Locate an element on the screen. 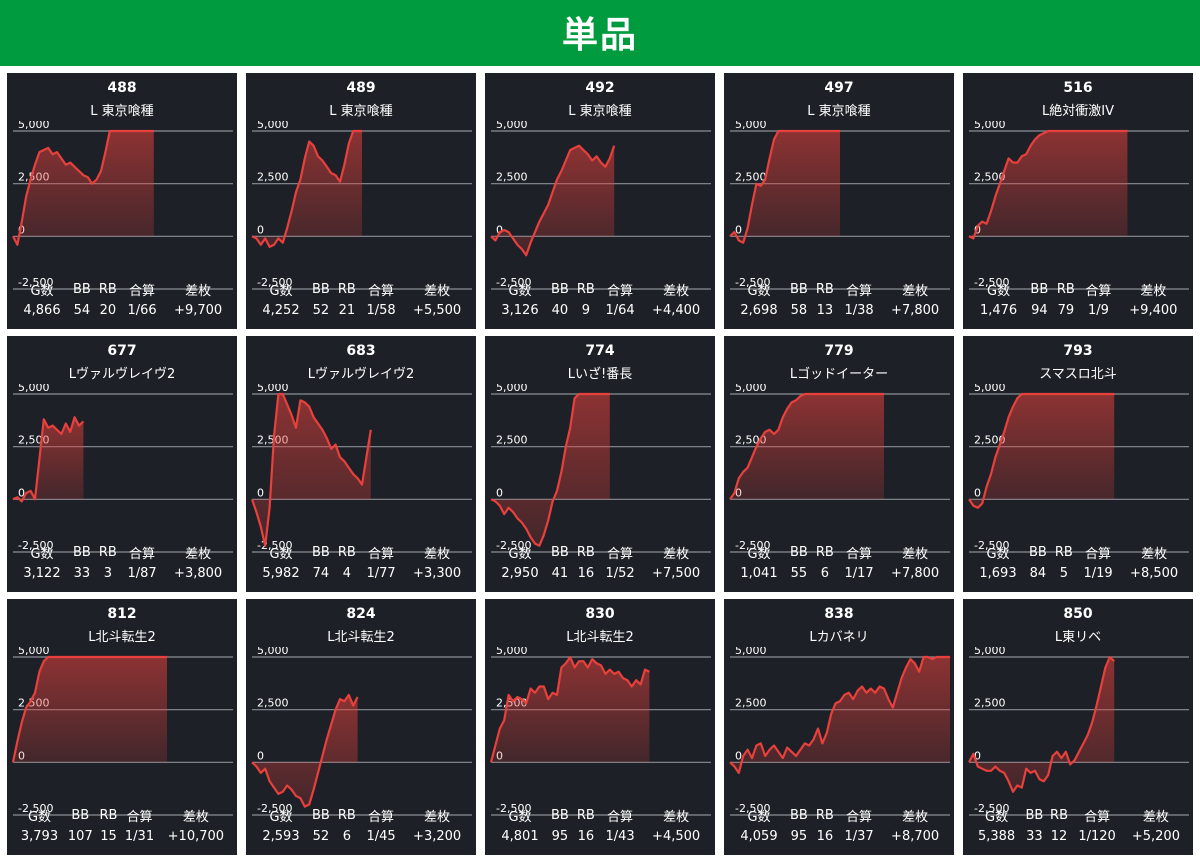  stat-combined: 1/31 is located at coordinates (139, 836).